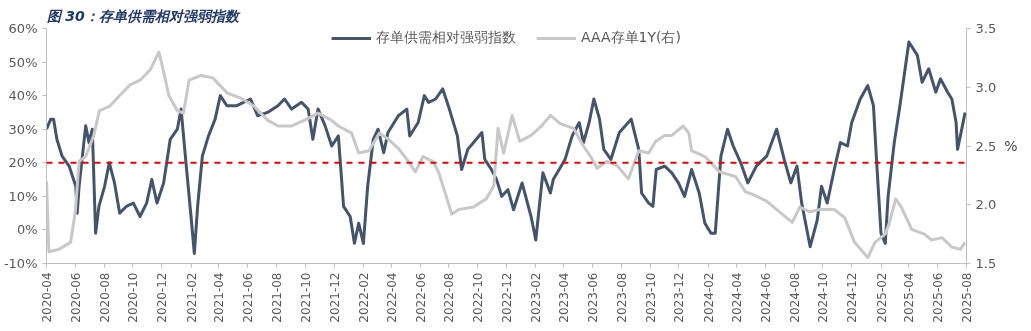  Describe the element at coordinates (986, 263) in the screenshot. I see `y2-tick-label: 1.5` at that location.